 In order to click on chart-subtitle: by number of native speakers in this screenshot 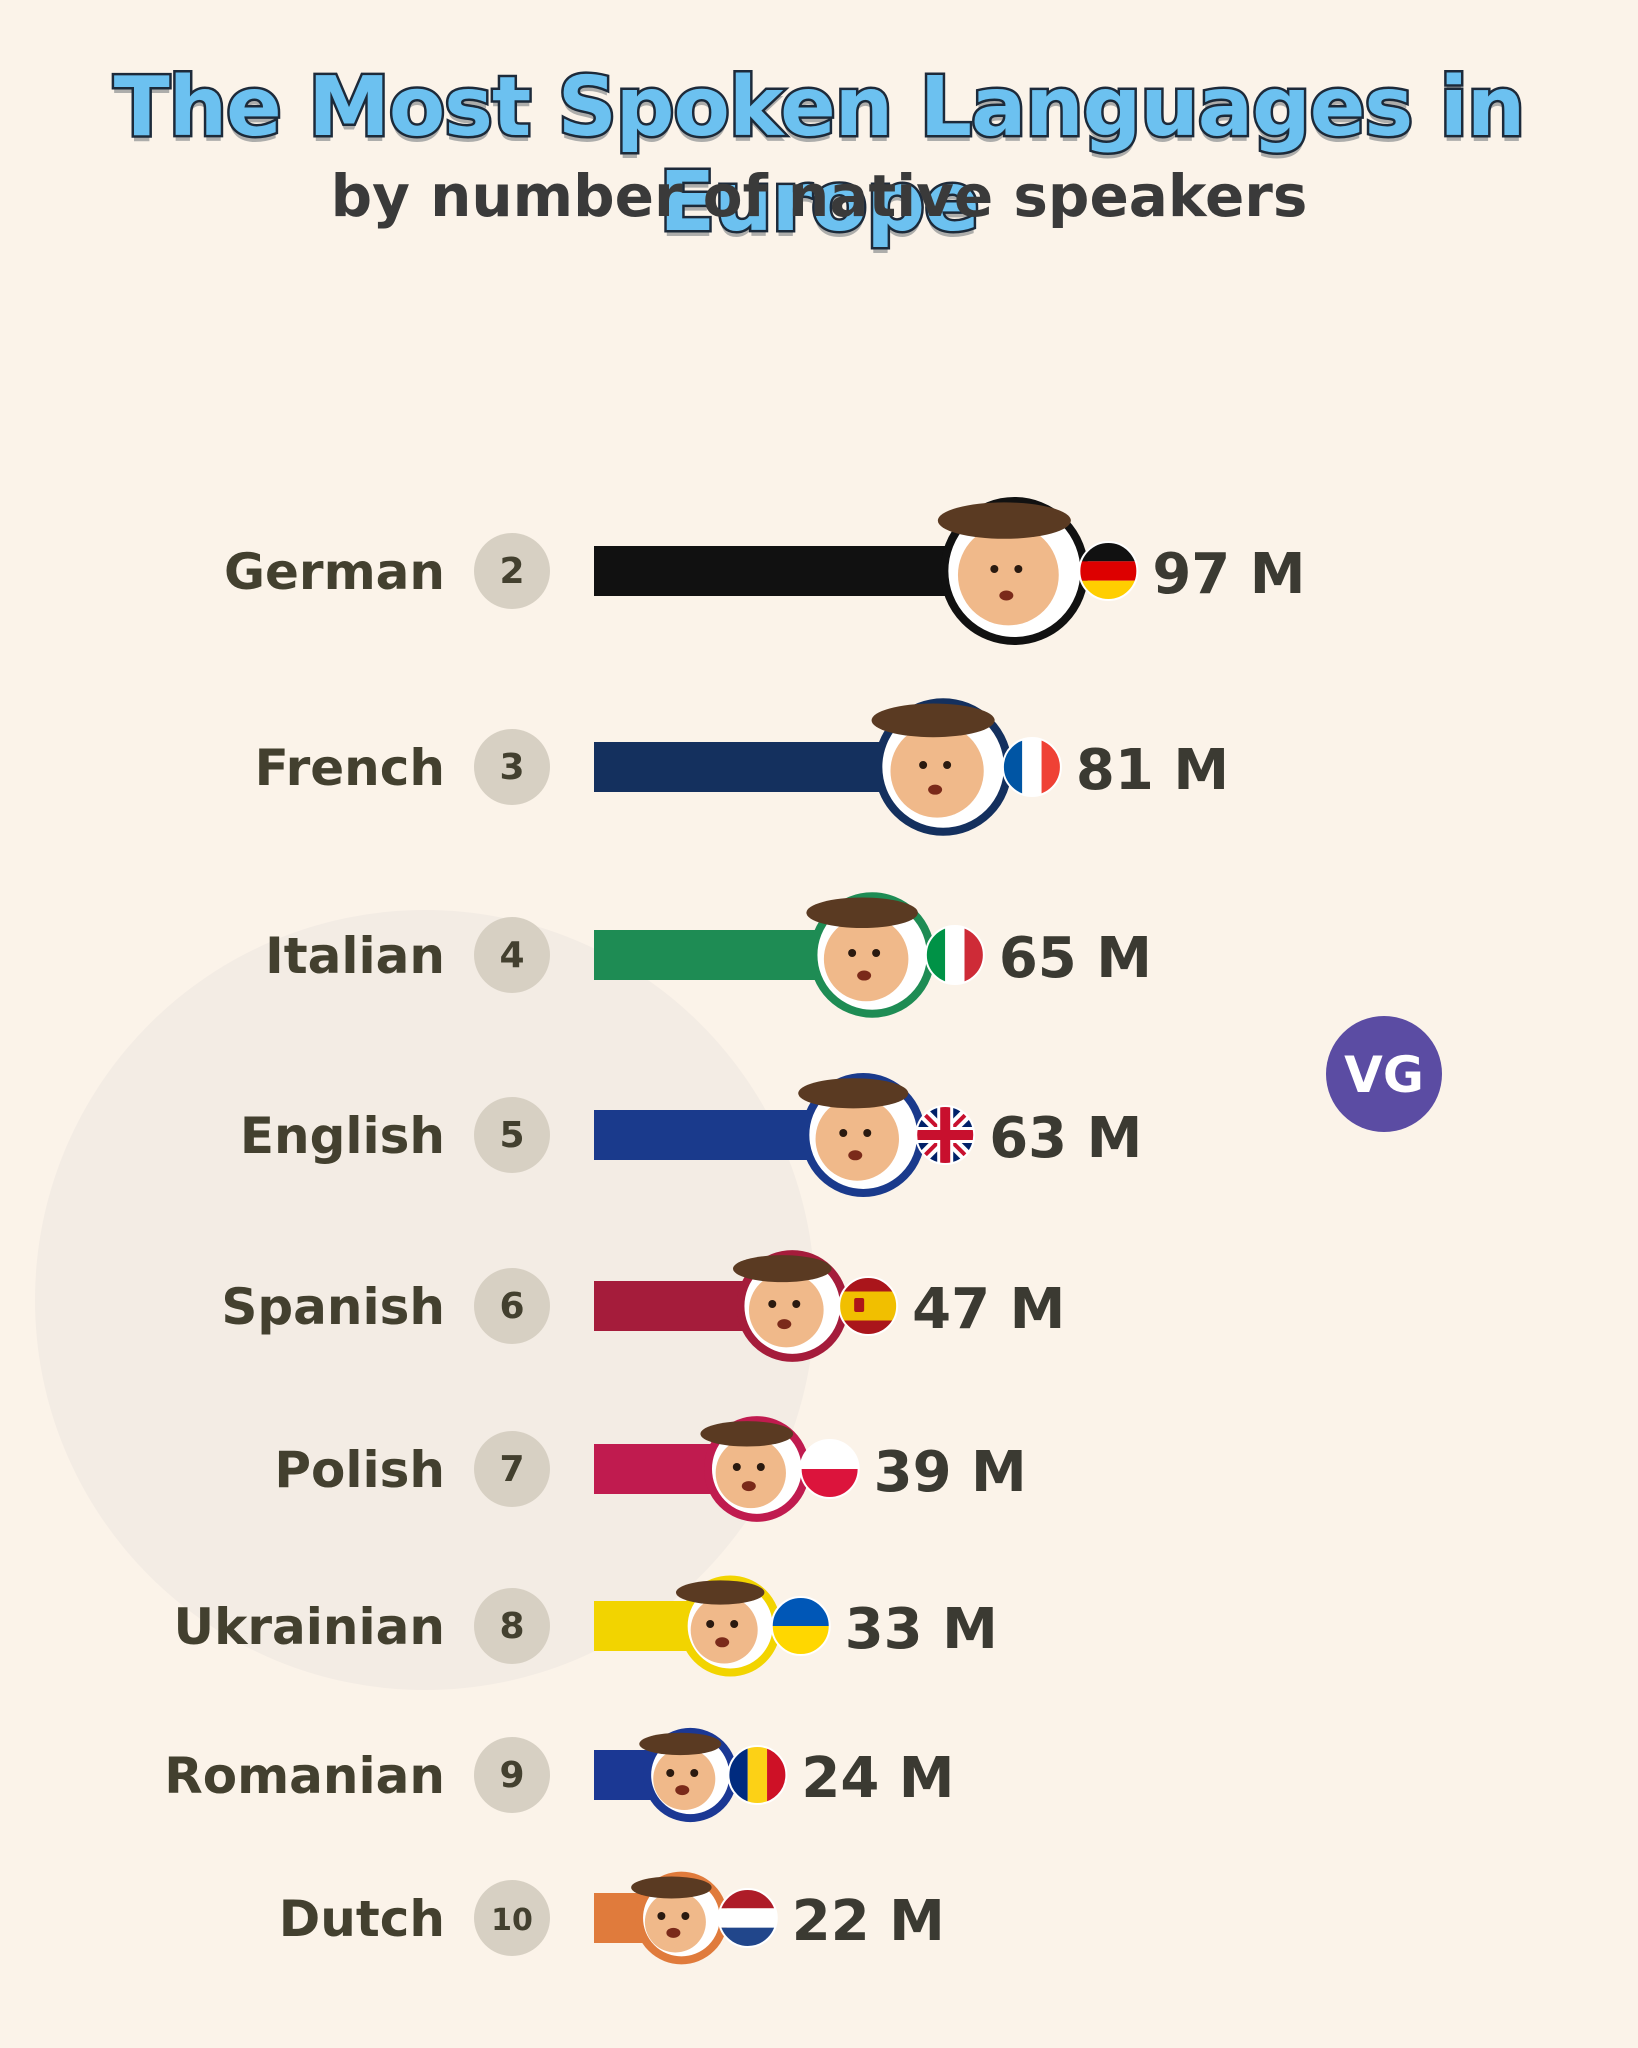, I will do `click(819, 196)`.